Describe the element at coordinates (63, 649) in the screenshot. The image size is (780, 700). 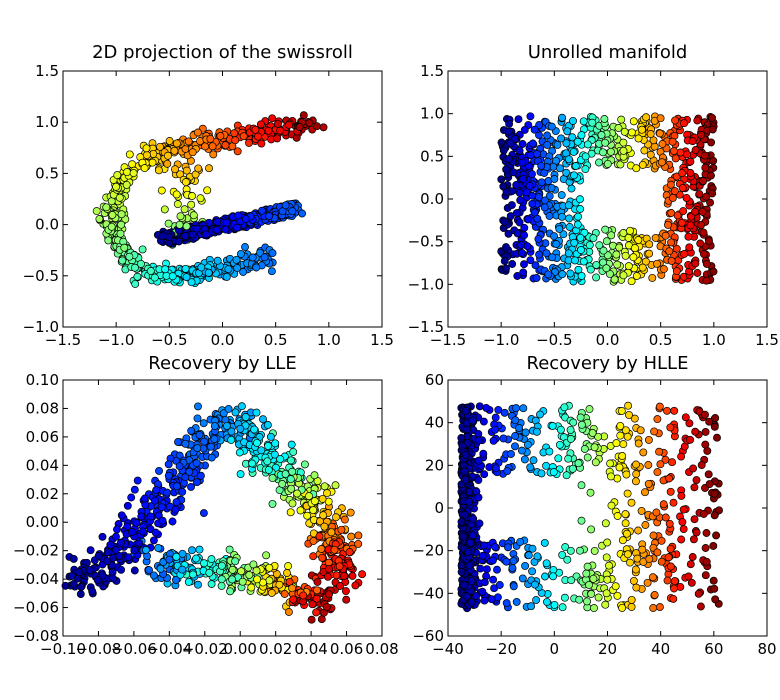
I see `x-tick-label: −0.10` at that location.